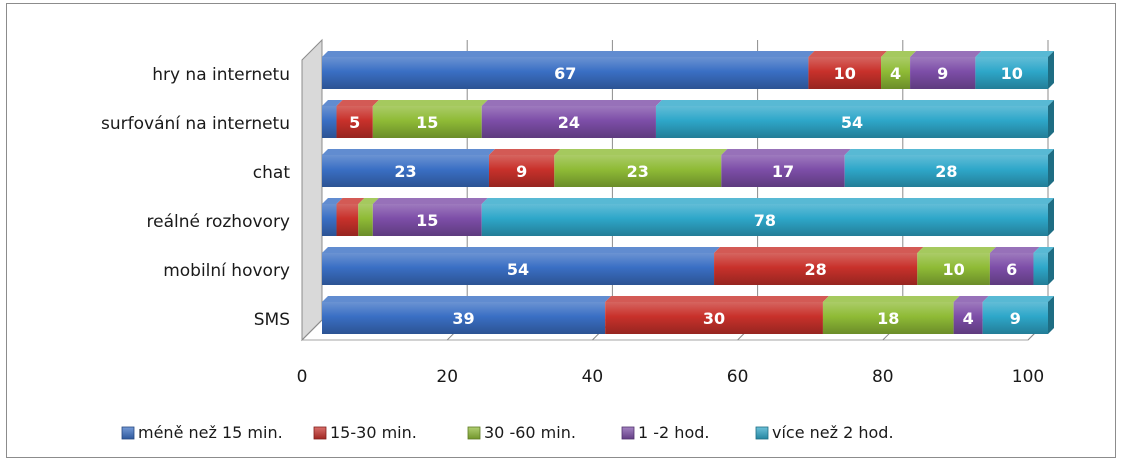  What do you see at coordinates (530, 432) in the screenshot?
I see `legend-label: 30 -60 min.` at bounding box center [530, 432].